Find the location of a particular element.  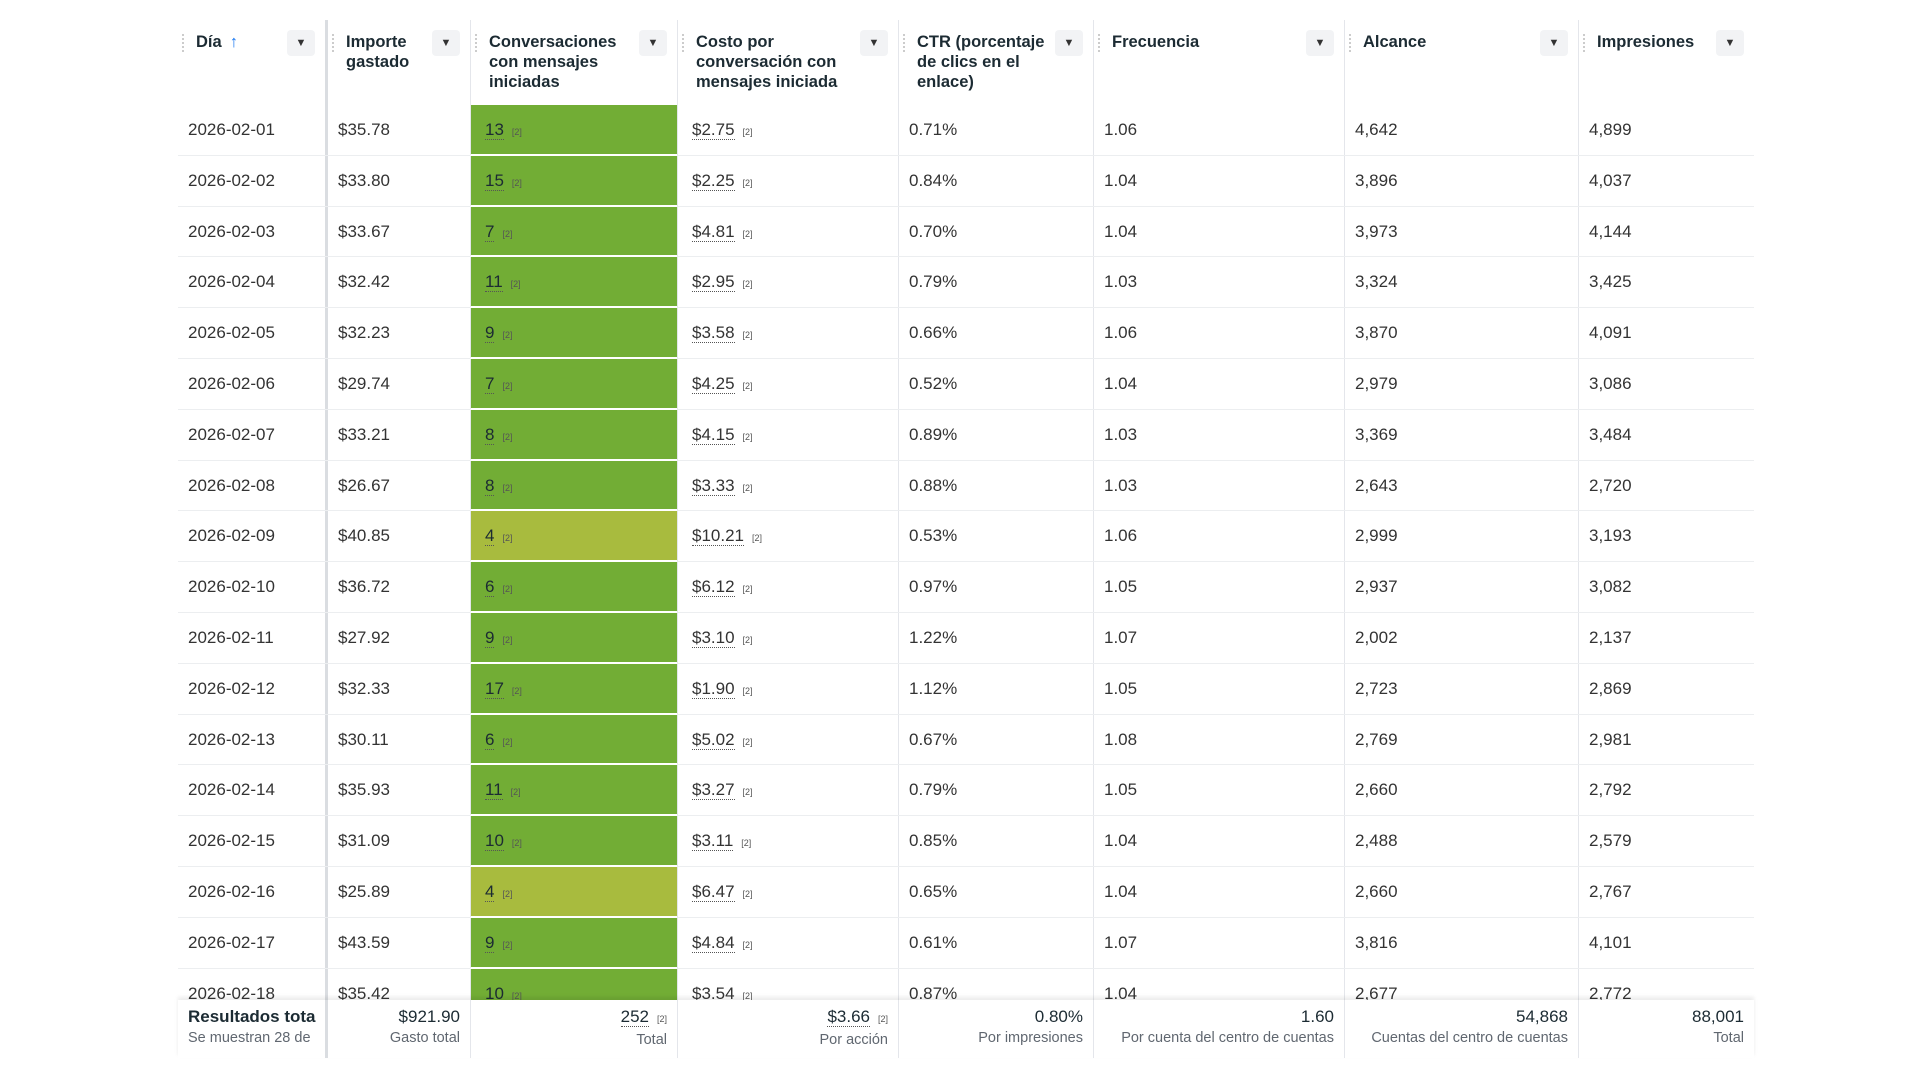

cell-col-3: $5.02 [2] is located at coordinates (787, 739).